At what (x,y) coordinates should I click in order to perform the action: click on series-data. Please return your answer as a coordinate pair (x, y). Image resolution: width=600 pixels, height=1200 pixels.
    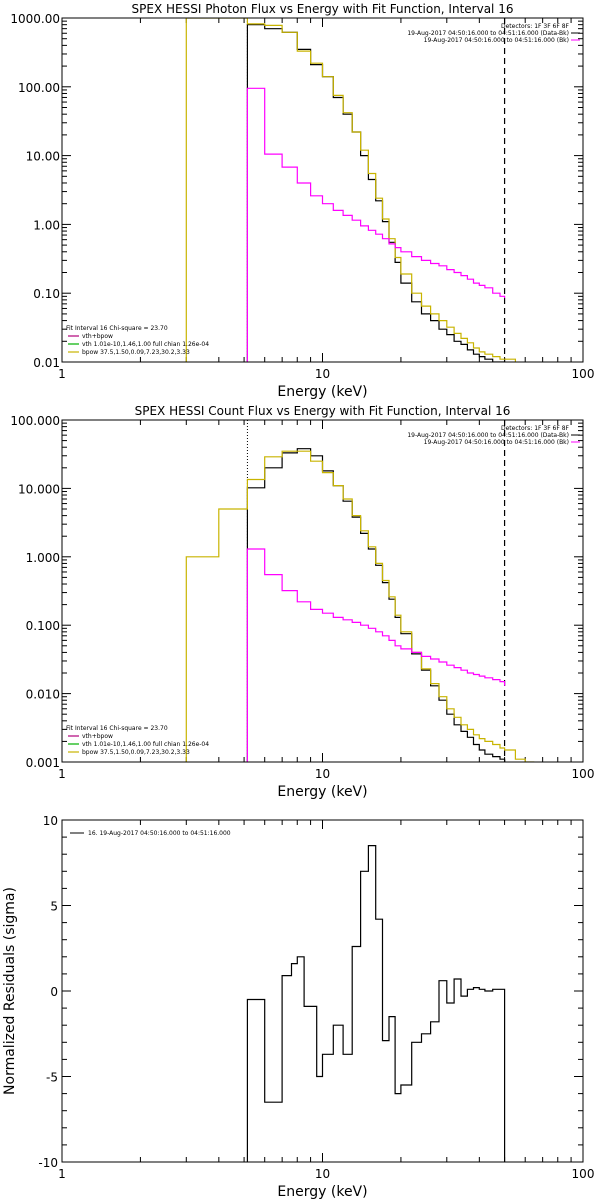
    Looking at the image, I should click on (376, 605).